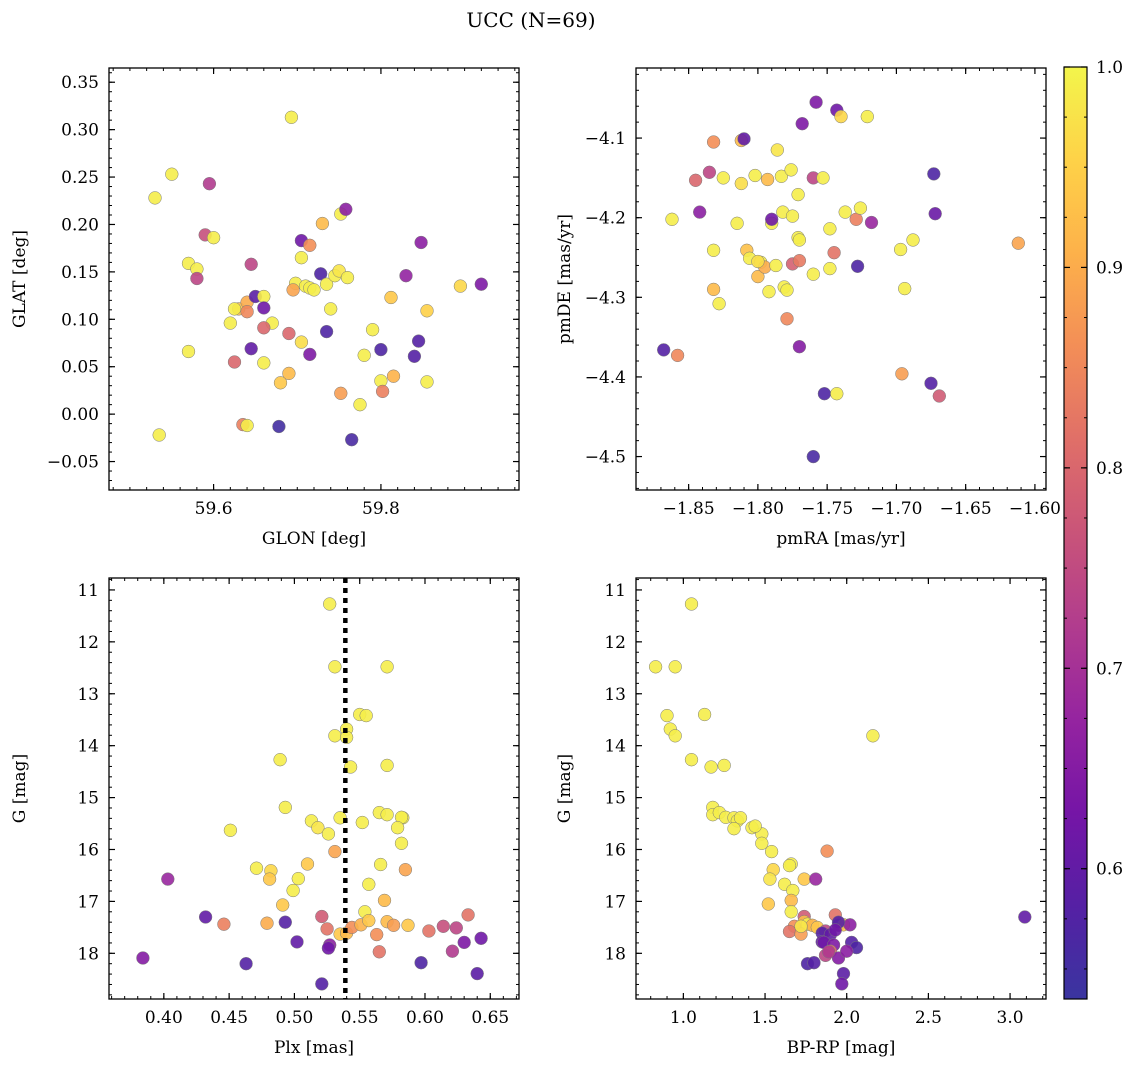  Describe the element at coordinates (490, 1018) in the screenshot. I see `x-tick-label: 0.65` at that location.